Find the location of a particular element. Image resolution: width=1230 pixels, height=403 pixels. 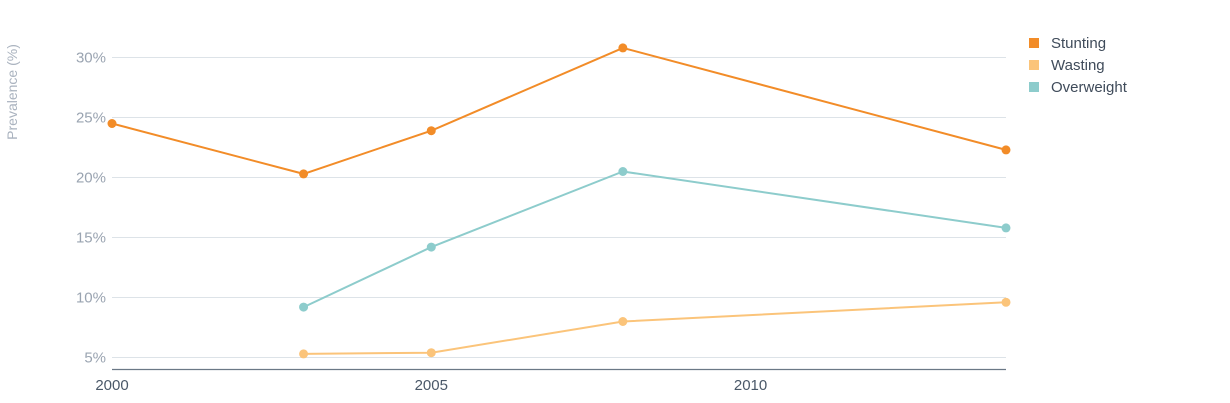

y-tick-label: 20% is located at coordinates (91, 178).